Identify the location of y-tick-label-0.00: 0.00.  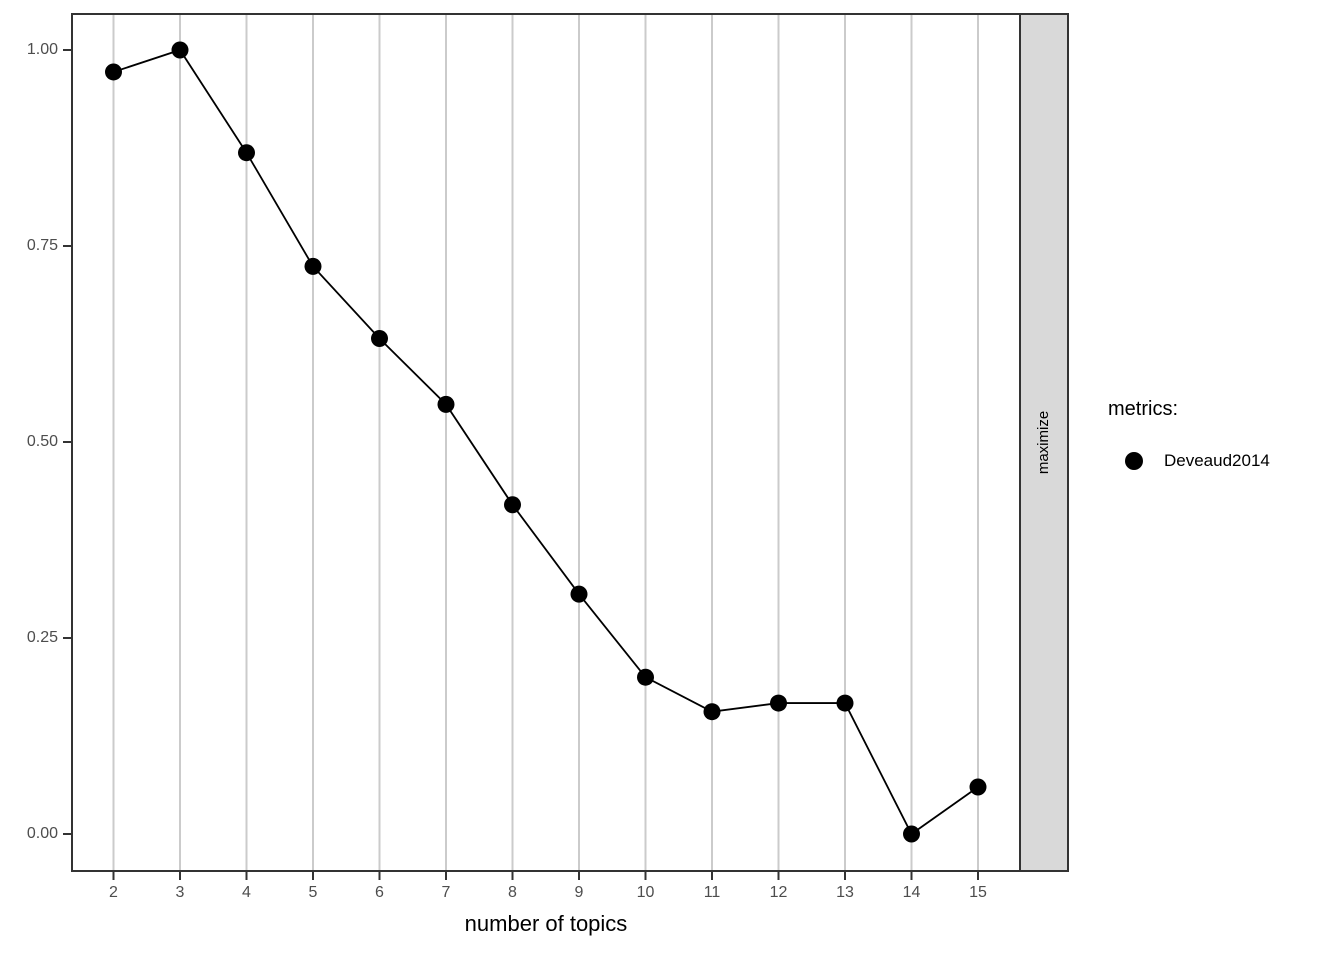
(42, 833).